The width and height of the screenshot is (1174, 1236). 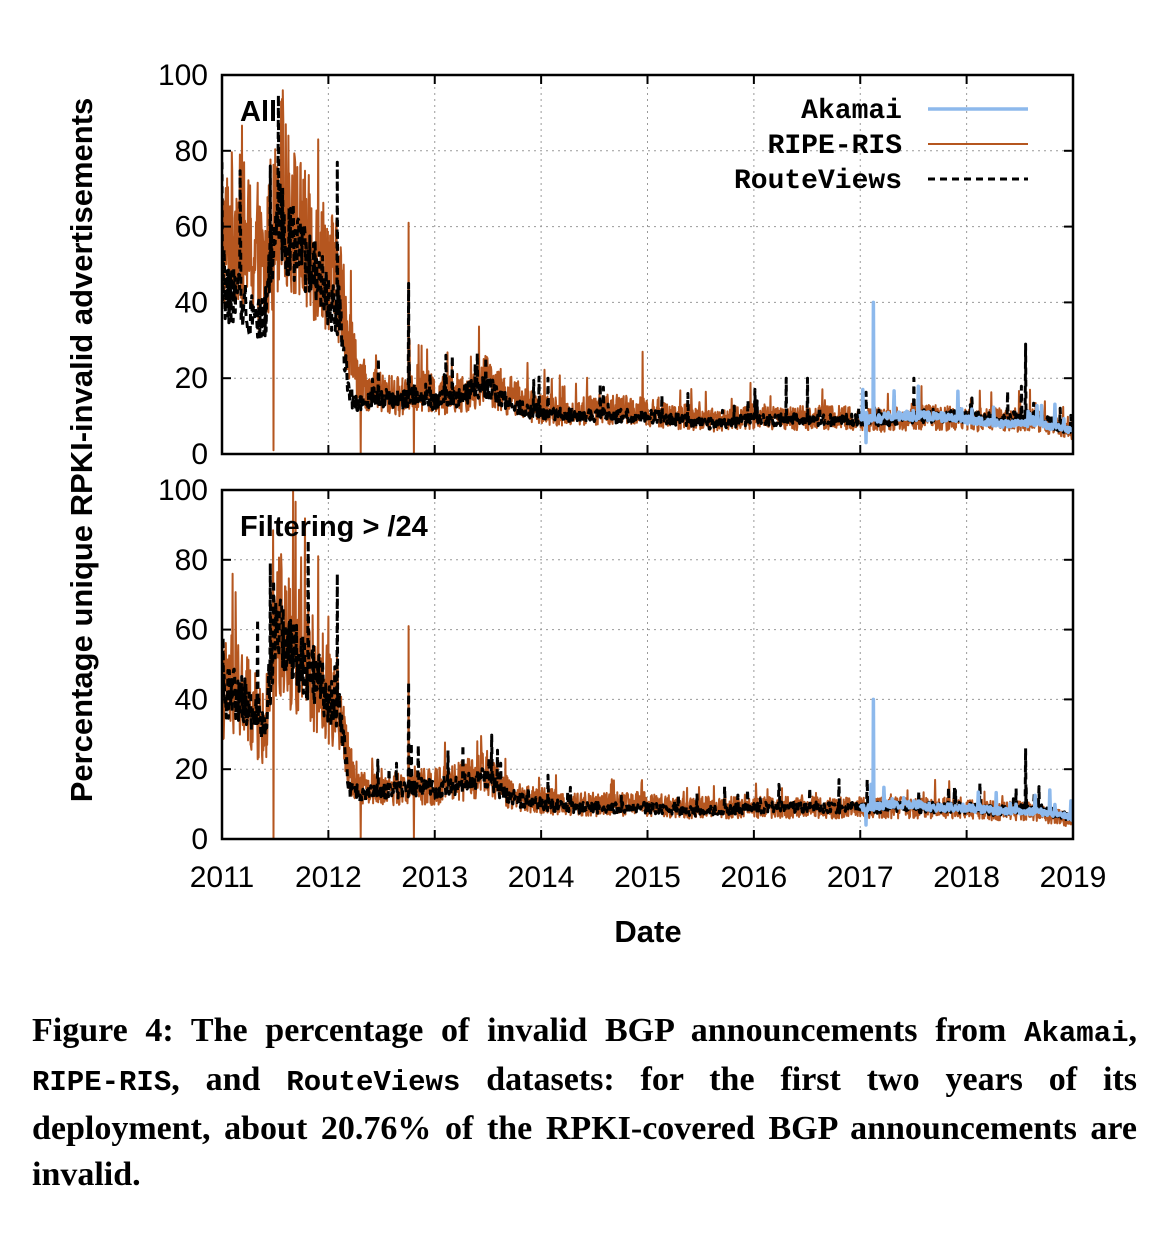 What do you see at coordinates (222, 877) in the screenshot?
I see `x-tick-label: 2011` at bounding box center [222, 877].